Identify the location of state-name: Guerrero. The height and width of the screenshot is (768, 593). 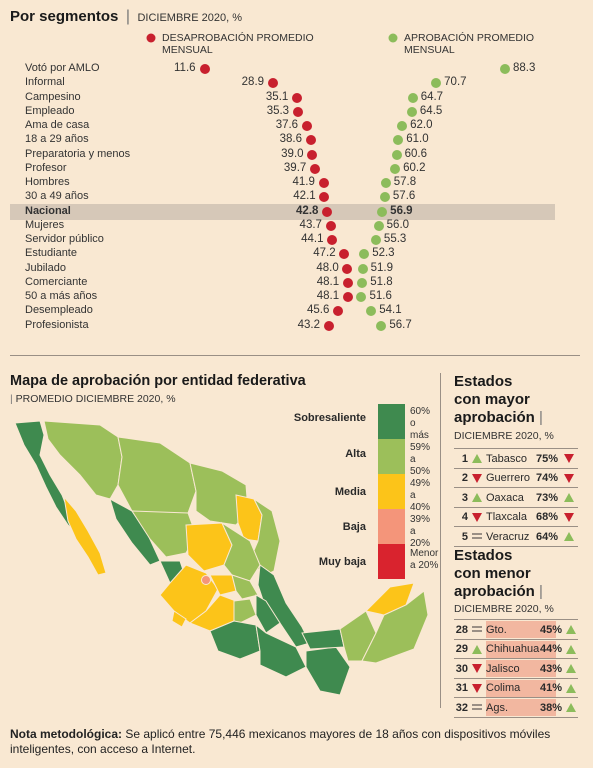
(508, 478).